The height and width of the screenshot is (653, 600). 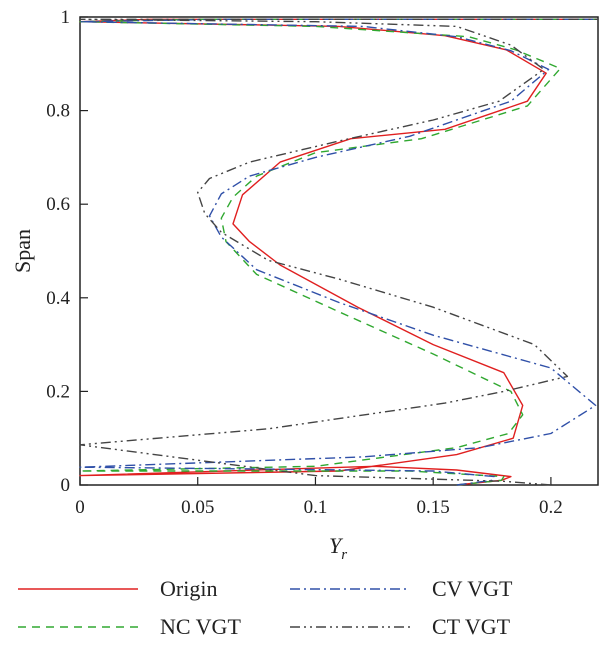 What do you see at coordinates (58, 391) in the screenshot?
I see `y-tick-label: 0.2` at bounding box center [58, 391].